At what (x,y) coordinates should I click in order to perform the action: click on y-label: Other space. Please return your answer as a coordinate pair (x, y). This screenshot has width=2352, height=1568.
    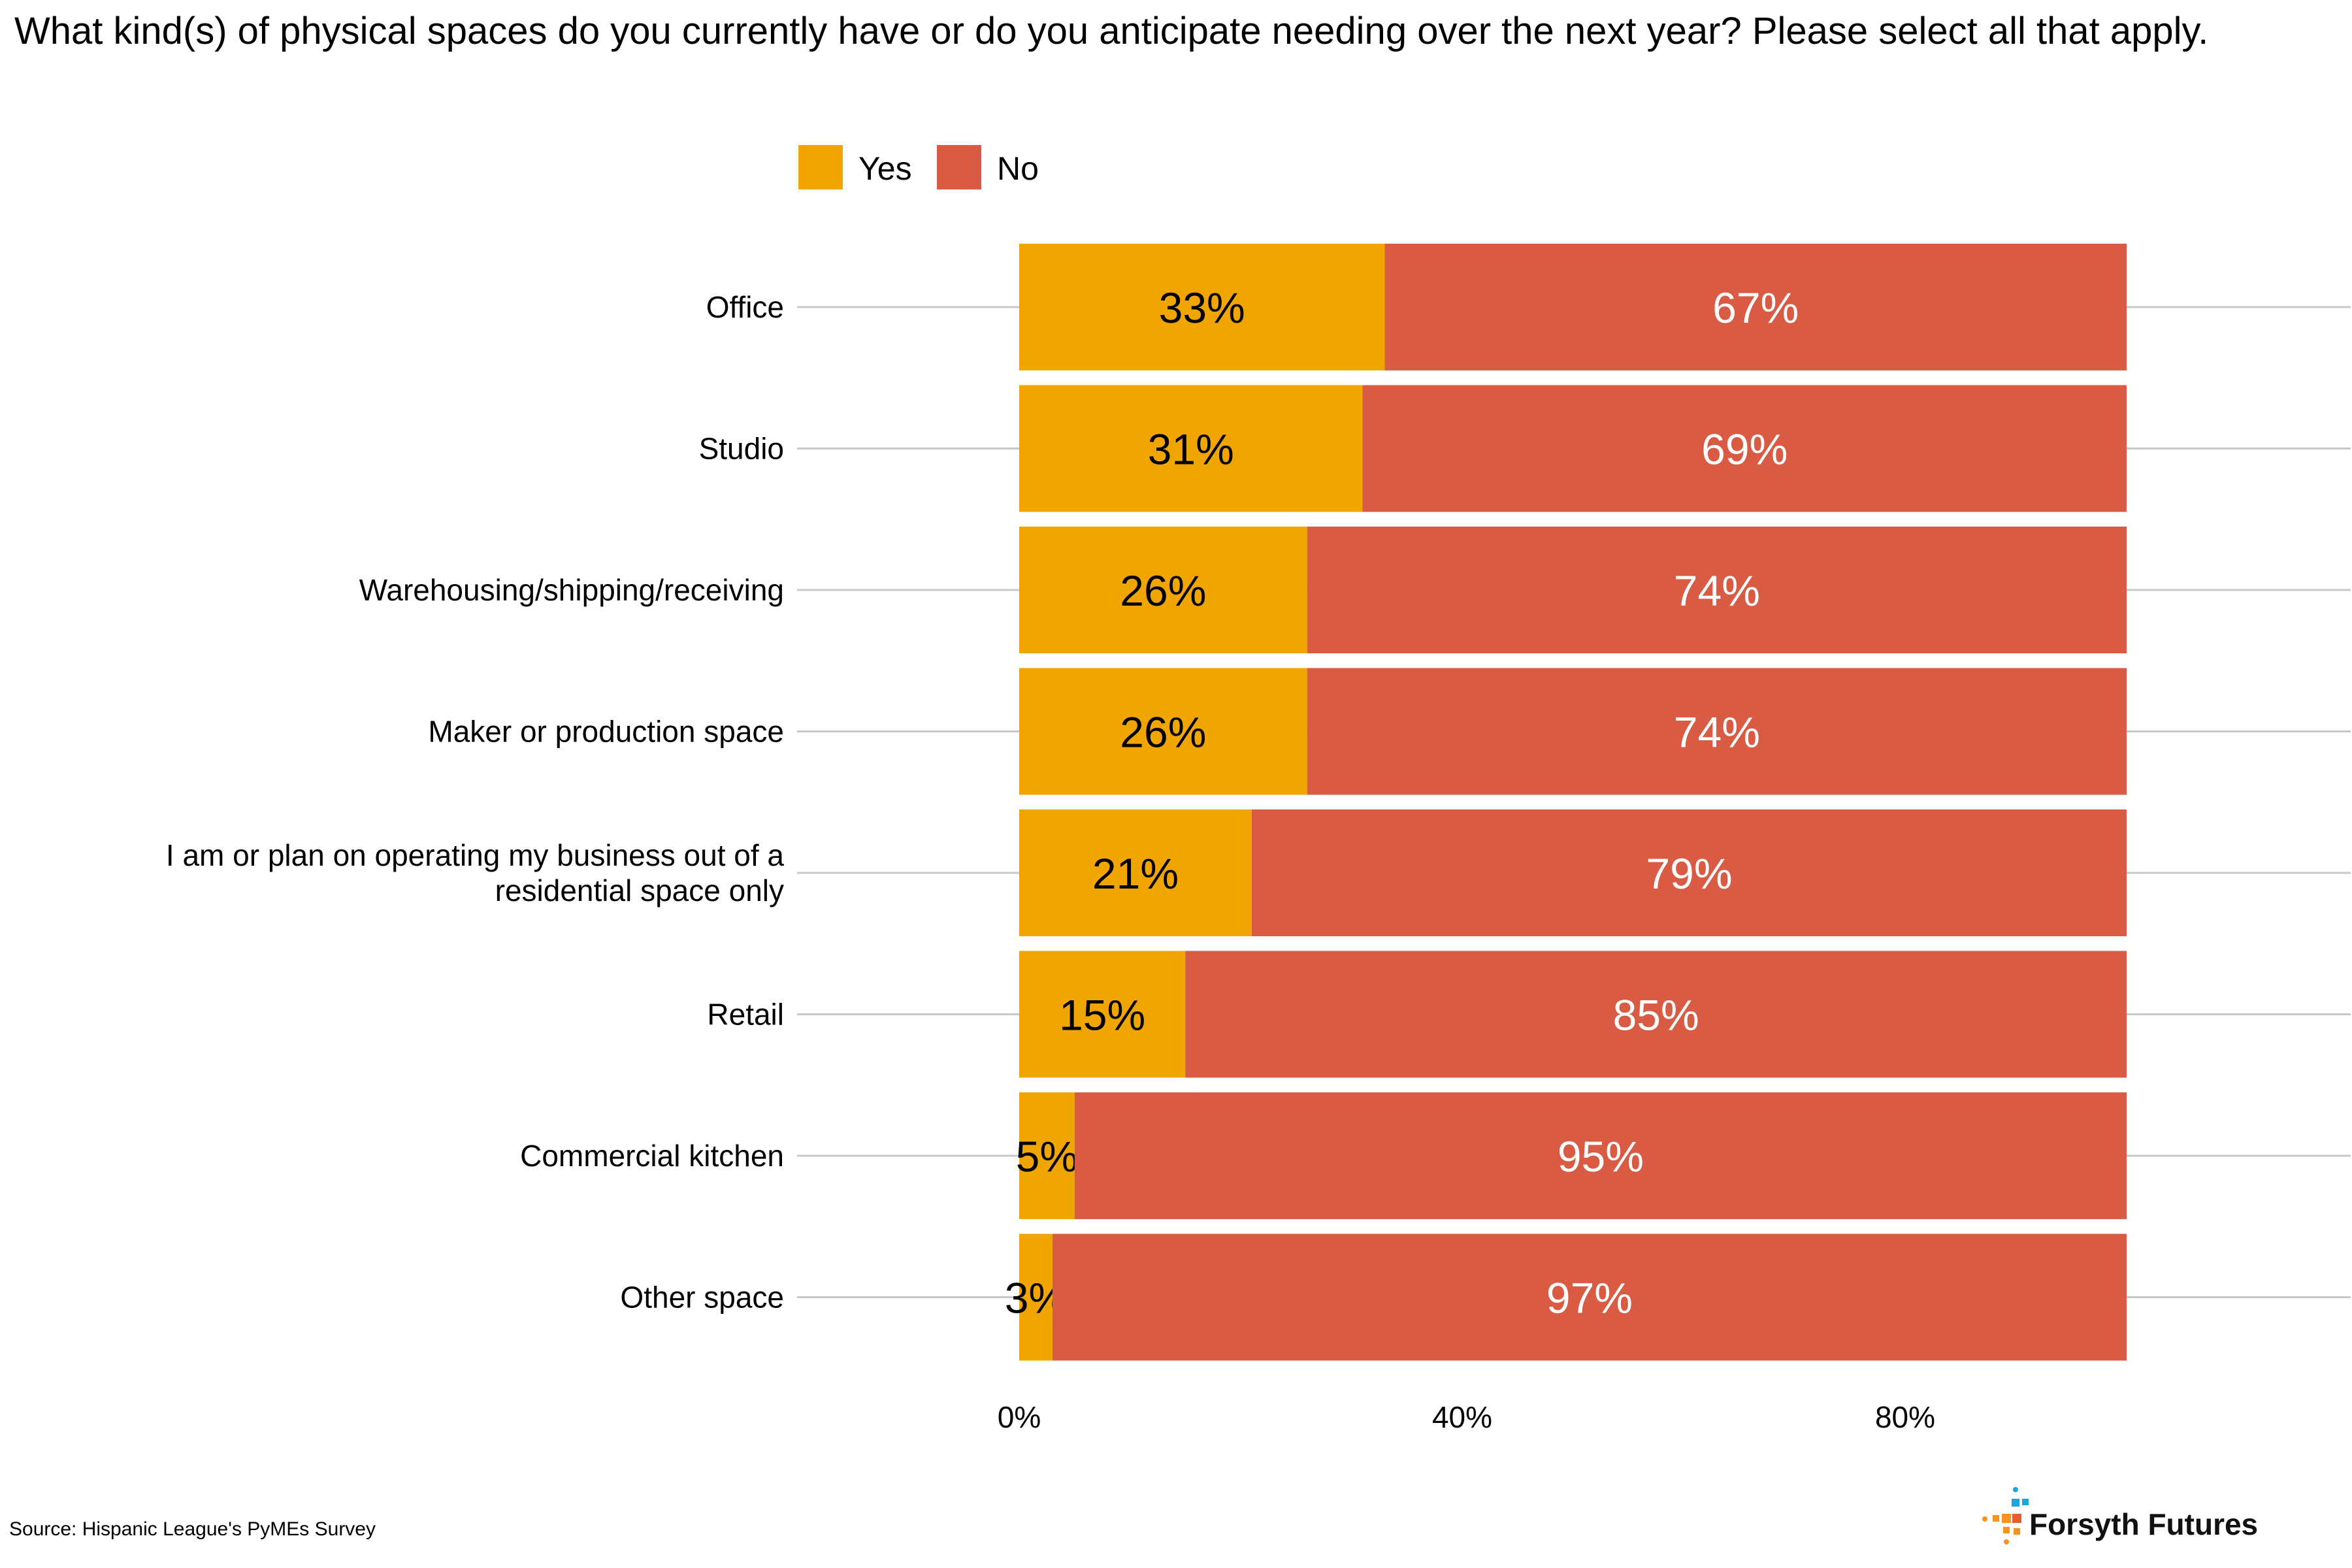
    Looking at the image, I should click on (702, 1298).